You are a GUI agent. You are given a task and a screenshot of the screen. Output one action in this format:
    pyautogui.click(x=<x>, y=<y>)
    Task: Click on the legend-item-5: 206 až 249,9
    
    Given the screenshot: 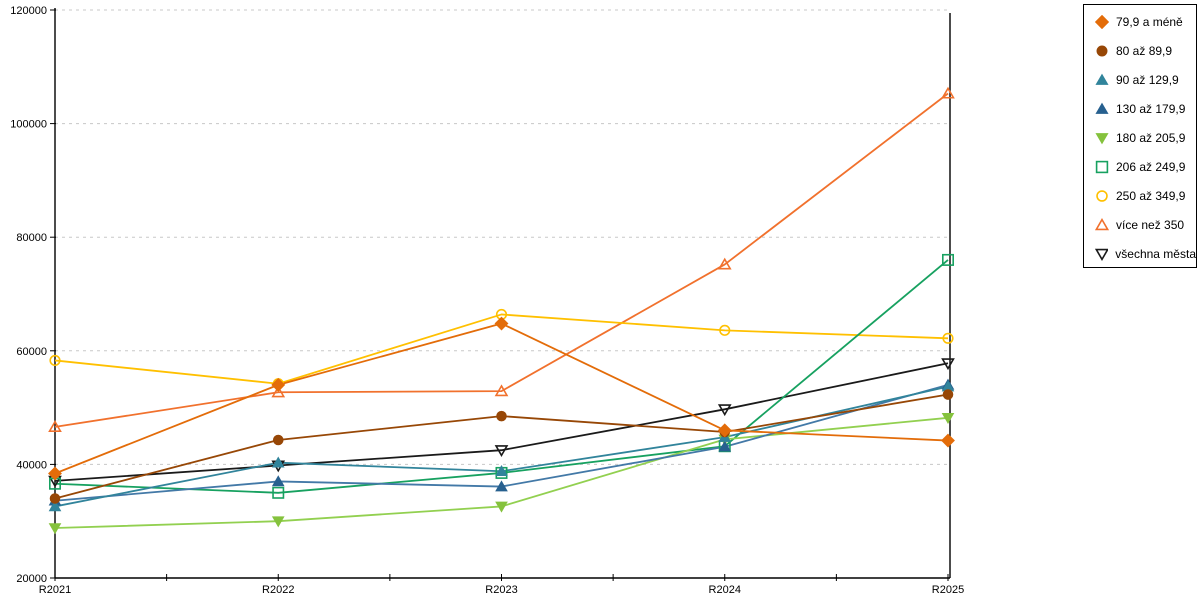 What is the action you would take?
    pyautogui.click(x=1140, y=166)
    